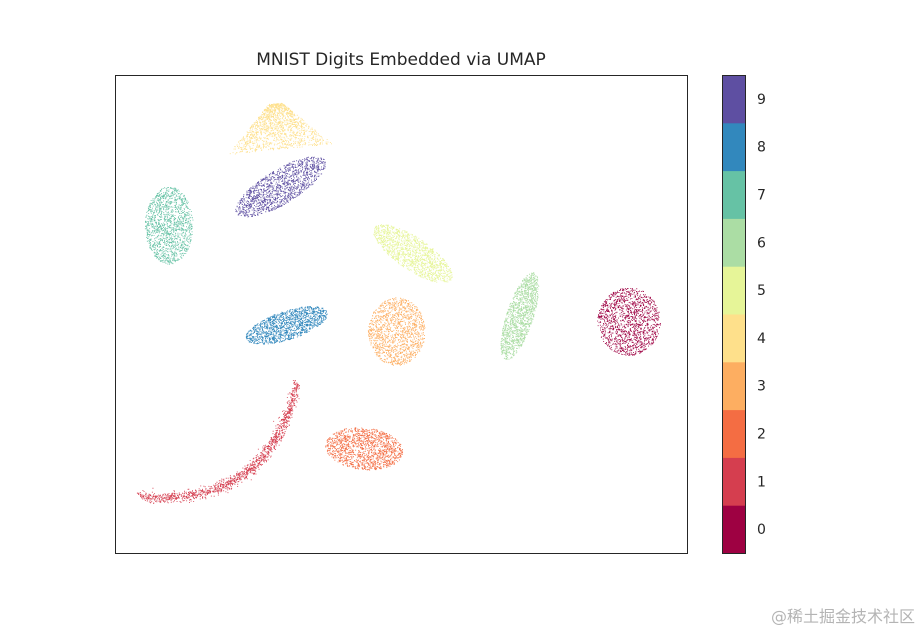  Describe the element at coordinates (761, 291) in the screenshot. I see `colorbar-tick-label: 5` at that location.